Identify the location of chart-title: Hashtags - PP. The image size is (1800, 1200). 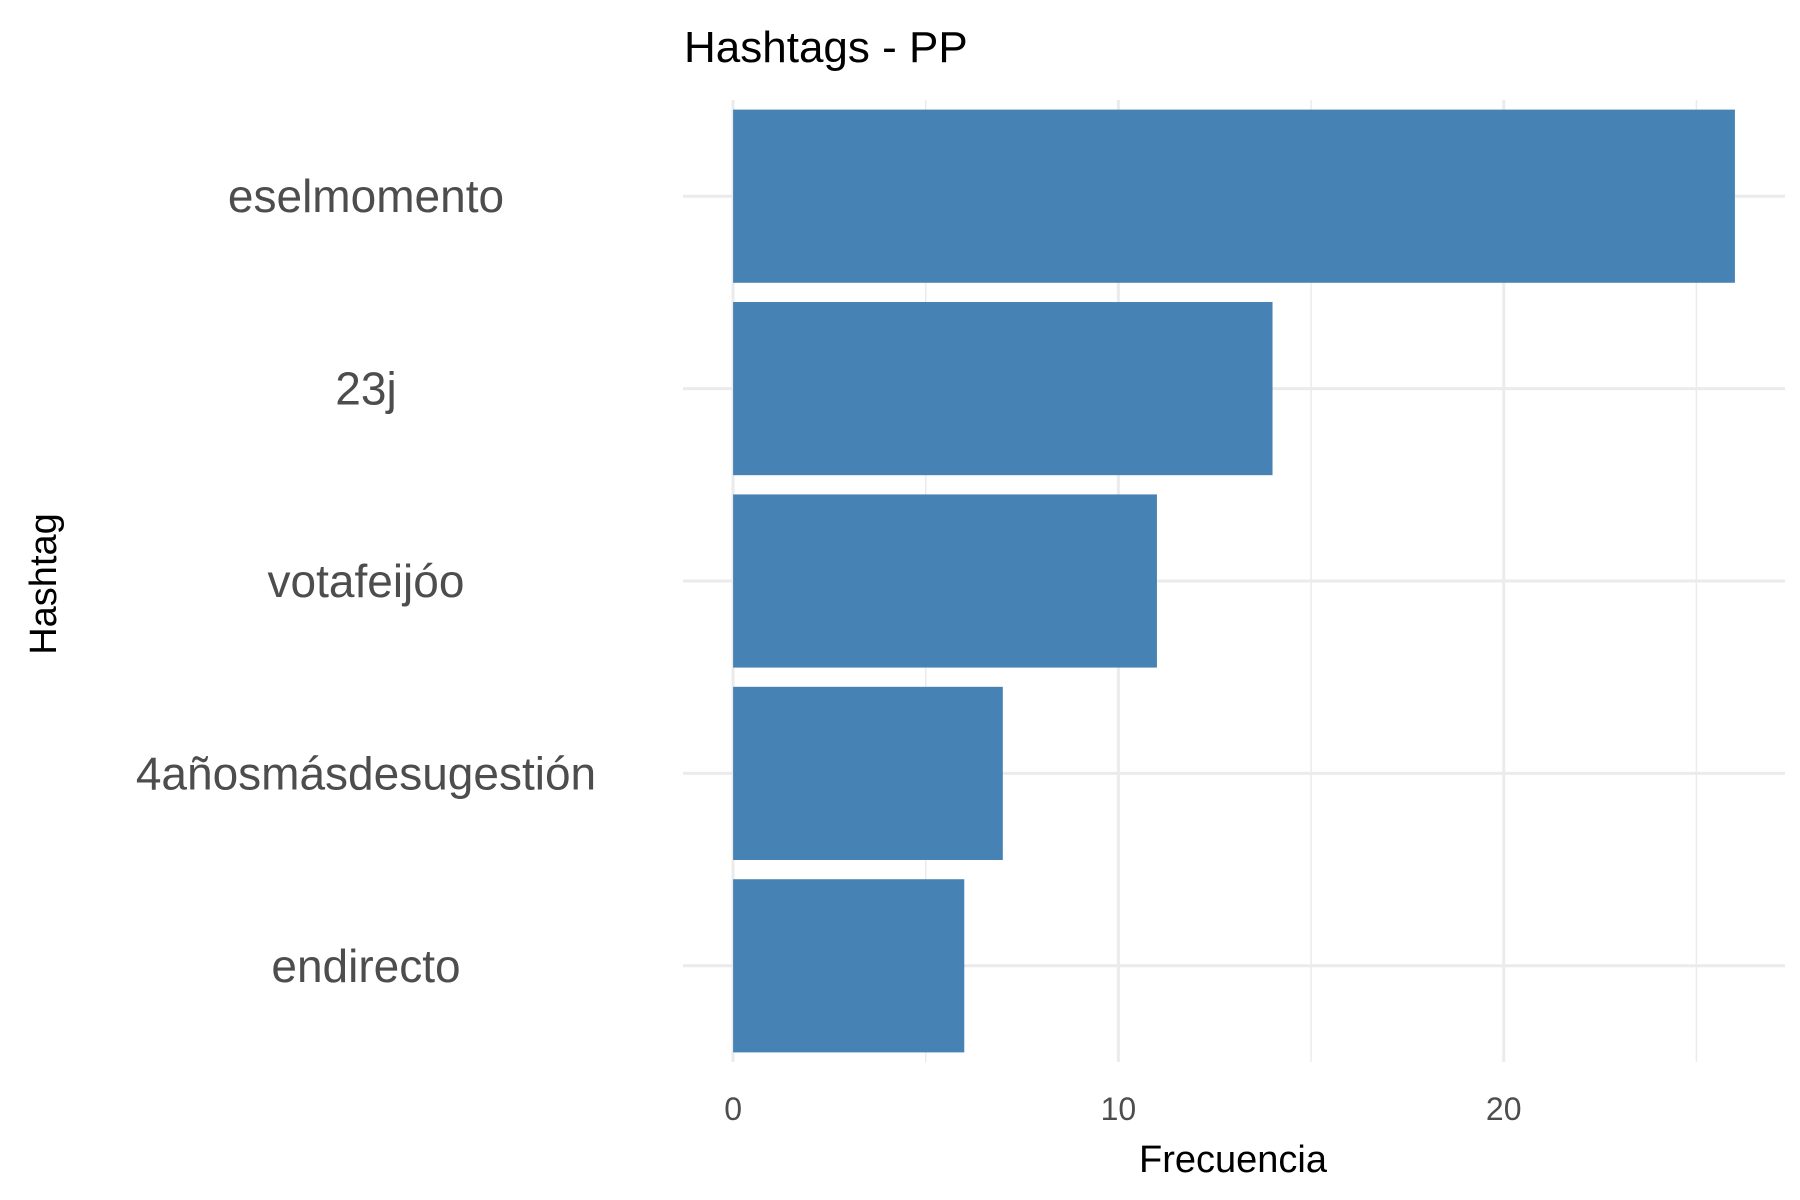
(826, 47).